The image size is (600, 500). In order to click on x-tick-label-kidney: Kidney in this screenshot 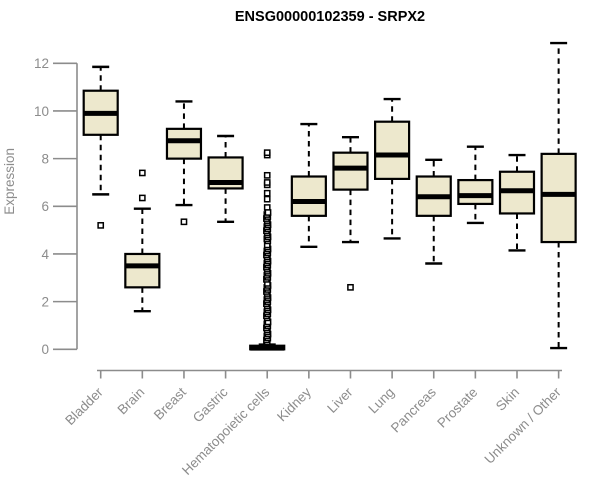, I will do `click(294, 404)`.